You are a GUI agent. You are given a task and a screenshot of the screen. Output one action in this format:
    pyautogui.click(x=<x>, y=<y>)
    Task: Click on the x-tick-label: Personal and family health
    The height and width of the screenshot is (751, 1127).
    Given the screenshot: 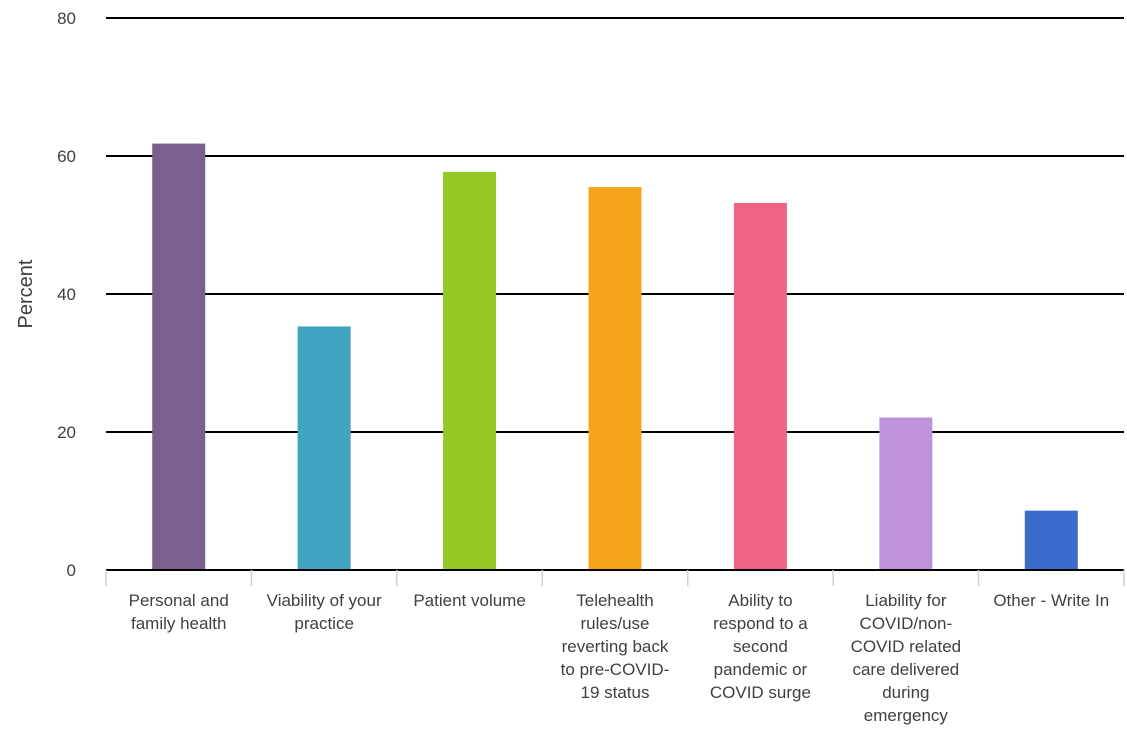 What is the action you would take?
    pyautogui.click(x=179, y=612)
    